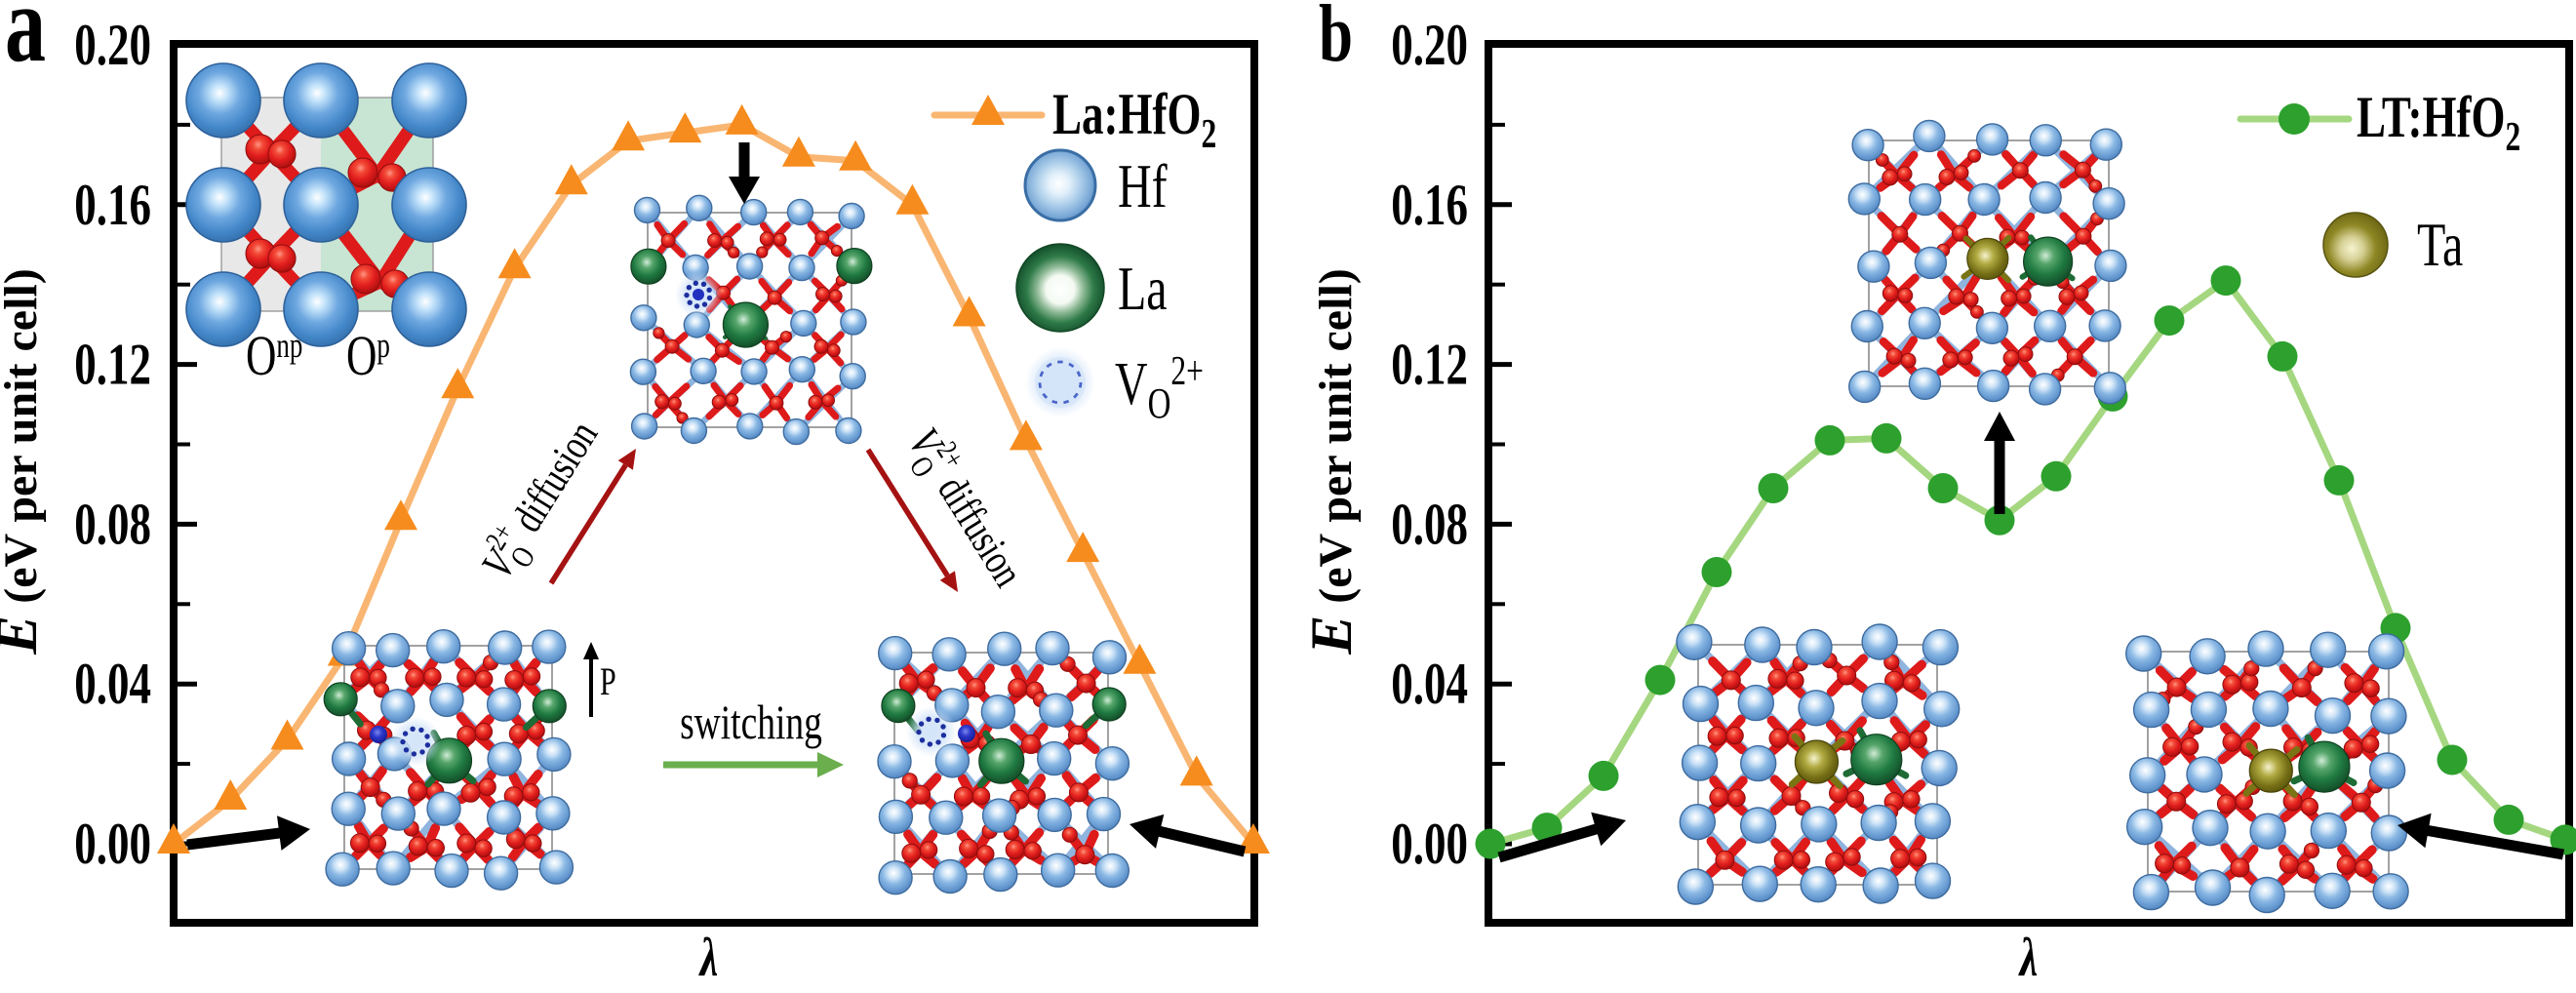 The width and height of the screenshot is (2576, 993). What do you see at coordinates (1336, 39) in the screenshot?
I see `svg-text: b` at bounding box center [1336, 39].